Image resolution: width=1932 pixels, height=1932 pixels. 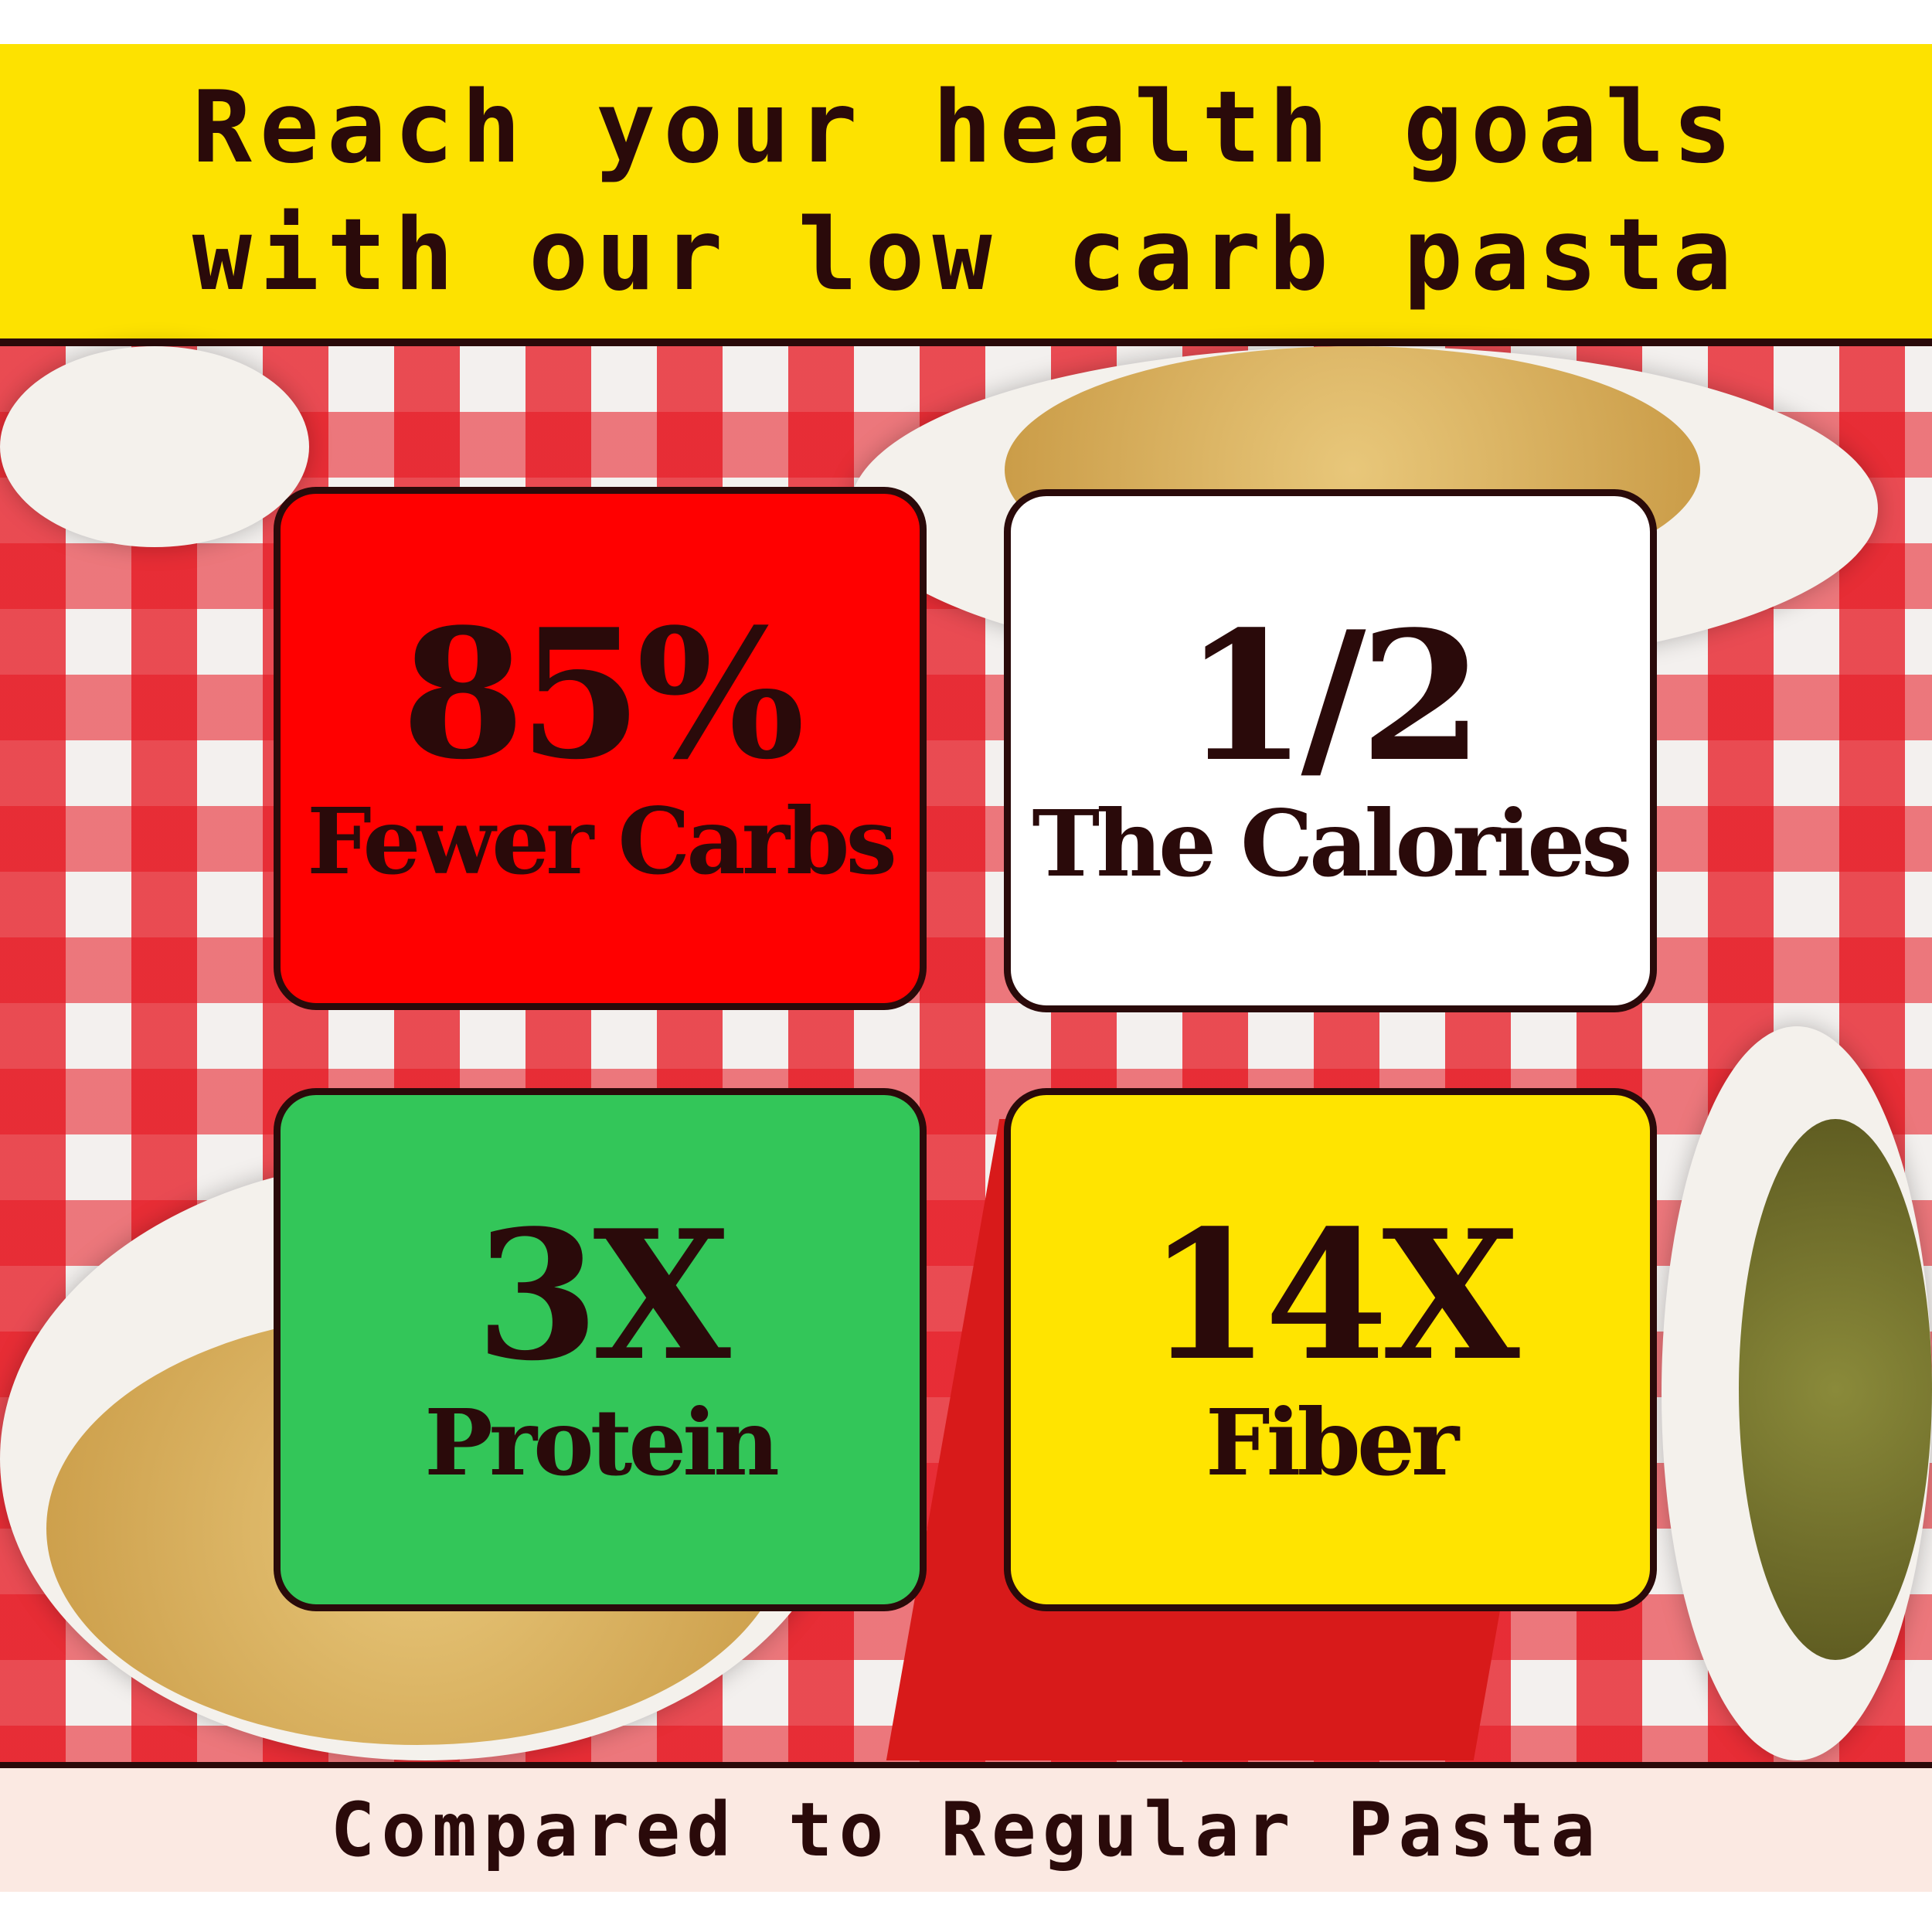 What do you see at coordinates (1332, 843) in the screenshot?
I see `card-label: The Calories` at bounding box center [1332, 843].